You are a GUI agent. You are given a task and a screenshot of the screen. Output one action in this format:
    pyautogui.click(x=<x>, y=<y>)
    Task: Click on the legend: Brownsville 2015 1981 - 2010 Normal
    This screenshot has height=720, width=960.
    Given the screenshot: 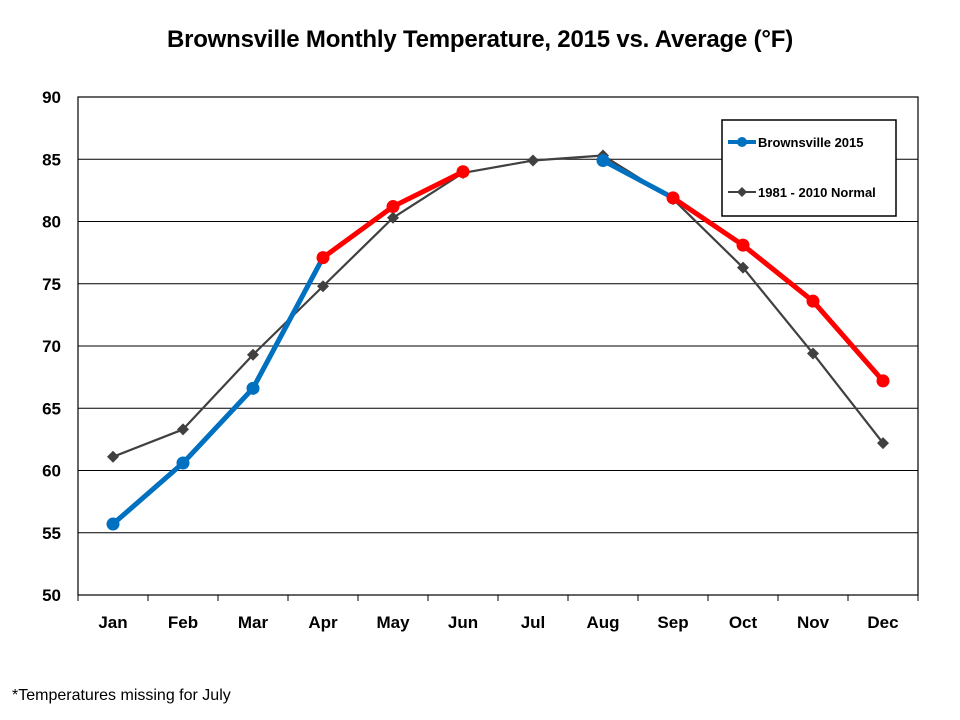 What is the action you would take?
    pyautogui.click(x=809, y=168)
    